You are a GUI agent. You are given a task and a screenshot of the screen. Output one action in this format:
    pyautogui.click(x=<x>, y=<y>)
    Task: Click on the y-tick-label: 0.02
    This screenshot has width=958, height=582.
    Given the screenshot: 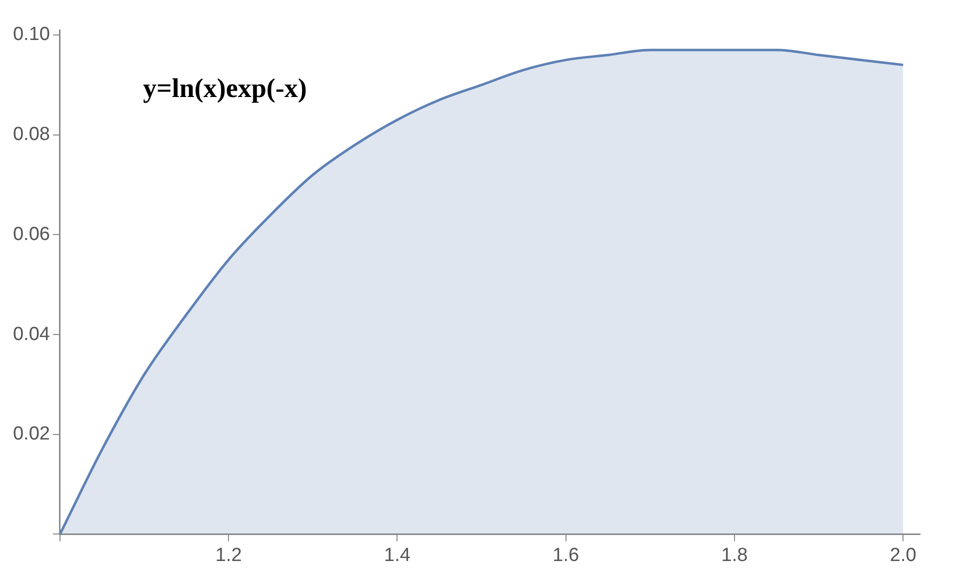 What is the action you would take?
    pyautogui.click(x=31, y=434)
    